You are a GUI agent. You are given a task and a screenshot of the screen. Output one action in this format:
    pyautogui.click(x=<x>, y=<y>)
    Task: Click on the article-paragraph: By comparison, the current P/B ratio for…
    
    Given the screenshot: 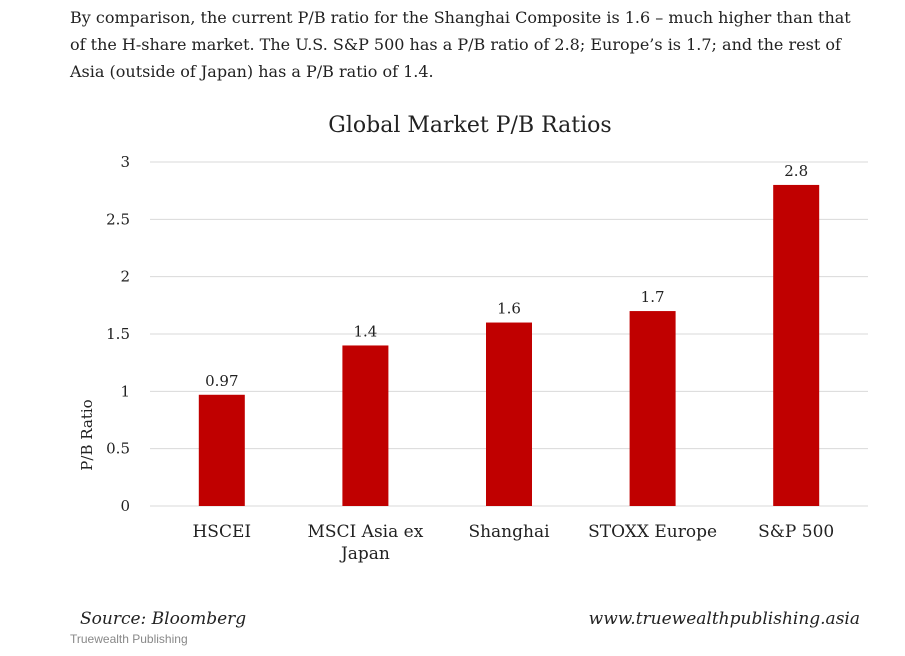 What is the action you would take?
    pyautogui.click(x=460, y=44)
    